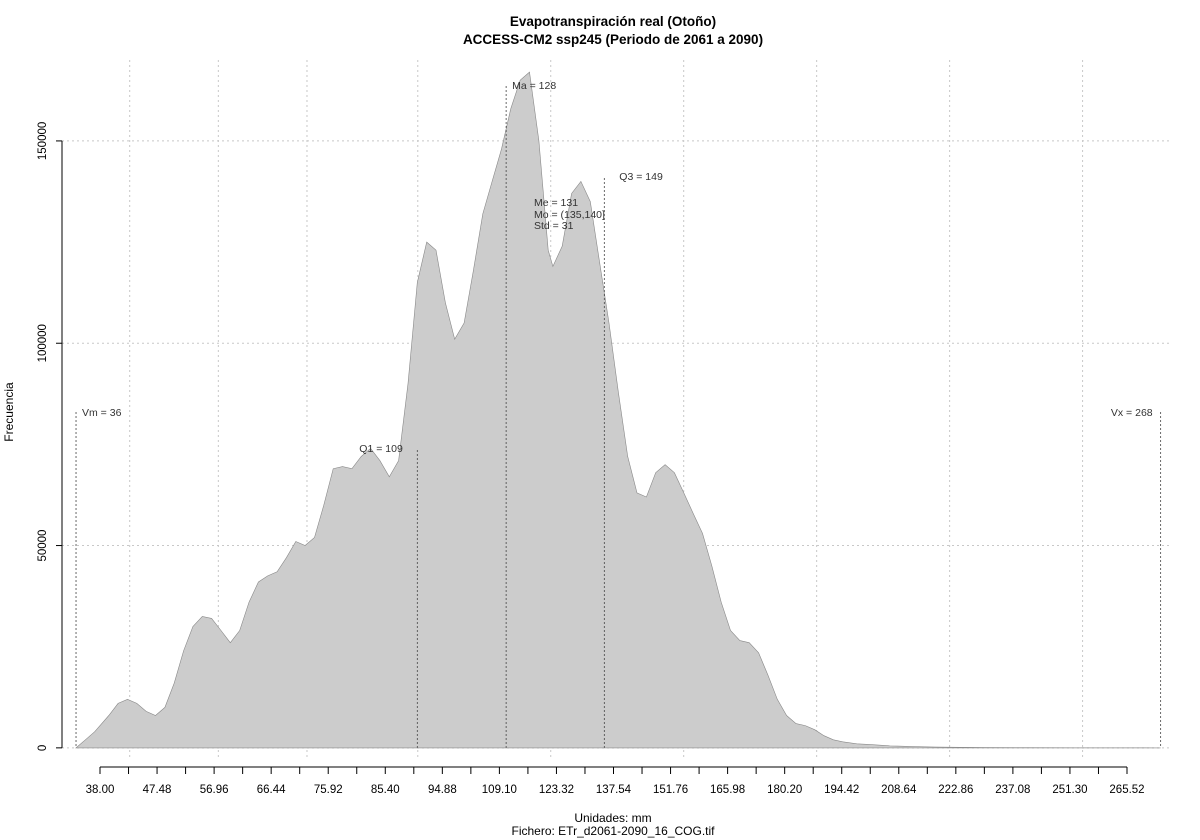 Image resolution: width=1200 pixels, height=840 pixels. What do you see at coordinates (381, 449) in the screenshot?
I see `stat-label-q1: Q1 = 109` at bounding box center [381, 449].